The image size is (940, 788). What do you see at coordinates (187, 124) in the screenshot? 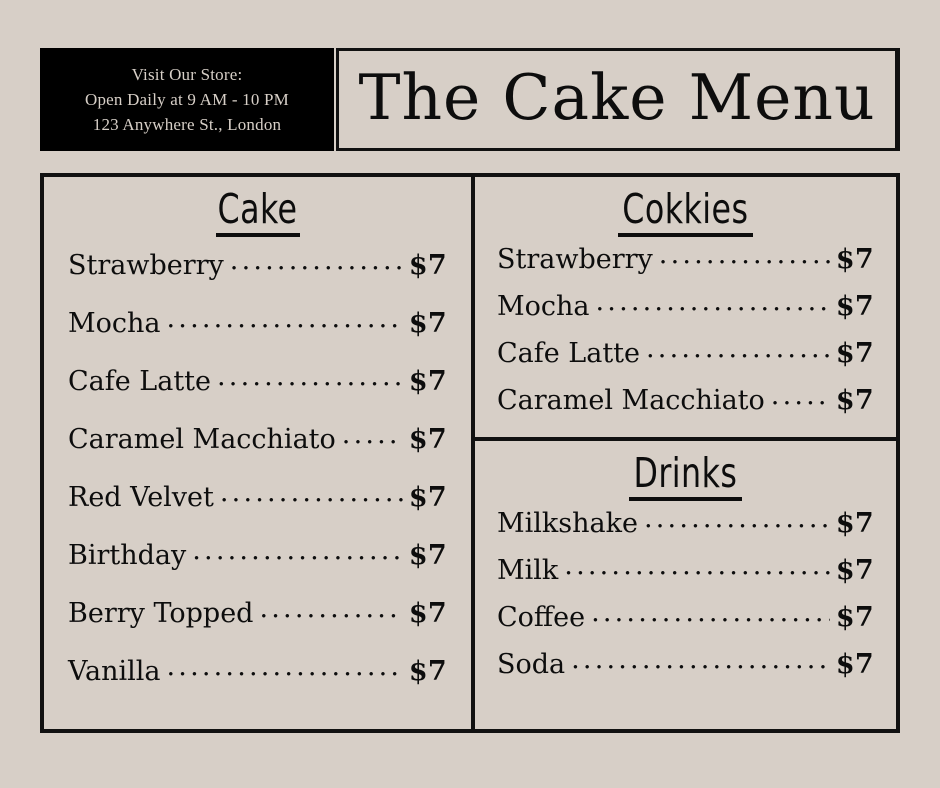
I see `store-info-line-3: 123 Anywhere St., London` at bounding box center [187, 124].